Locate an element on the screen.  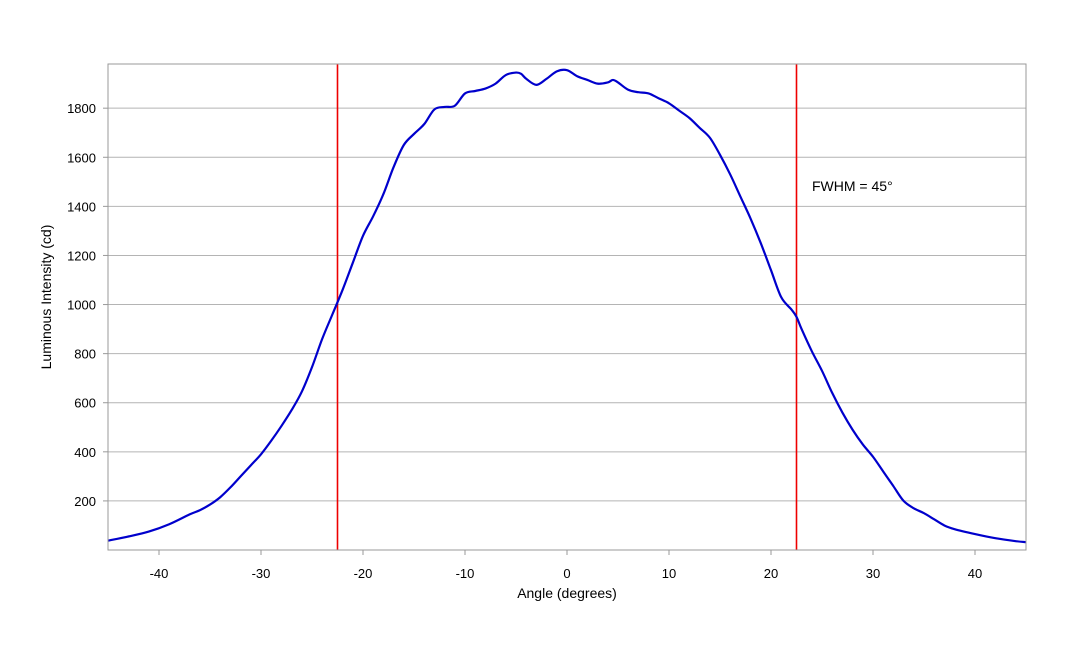
fwhm-annotation: FWHM = 45° is located at coordinates (852, 186).